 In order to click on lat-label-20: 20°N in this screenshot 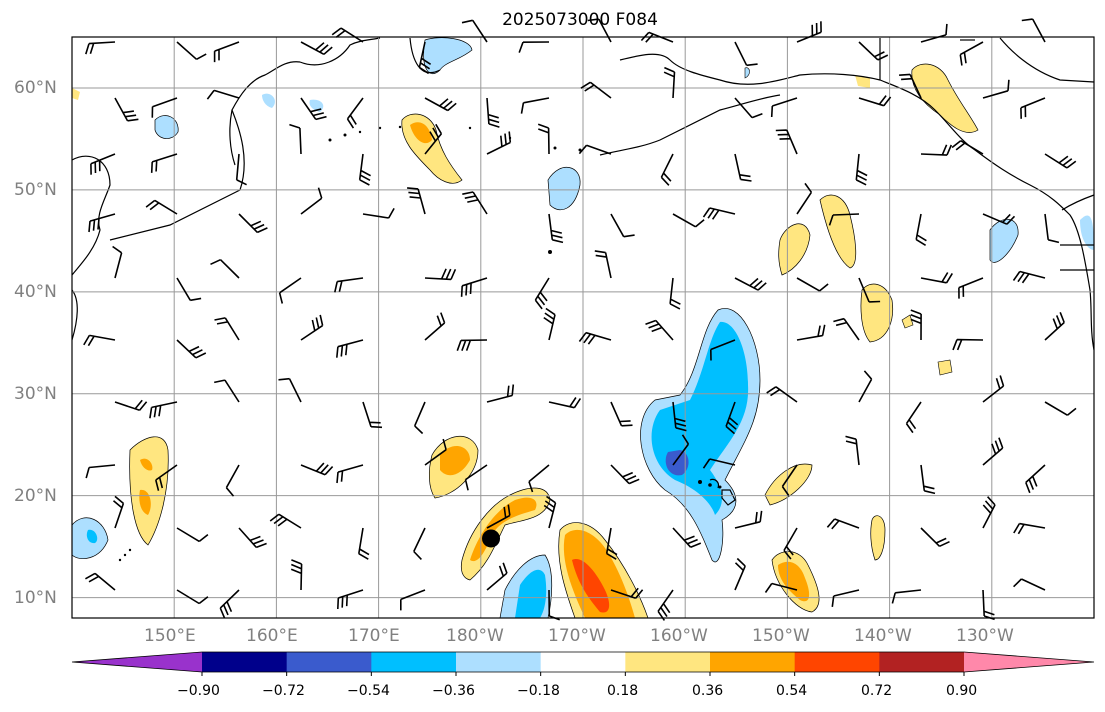, I will do `click(35, 496)`.